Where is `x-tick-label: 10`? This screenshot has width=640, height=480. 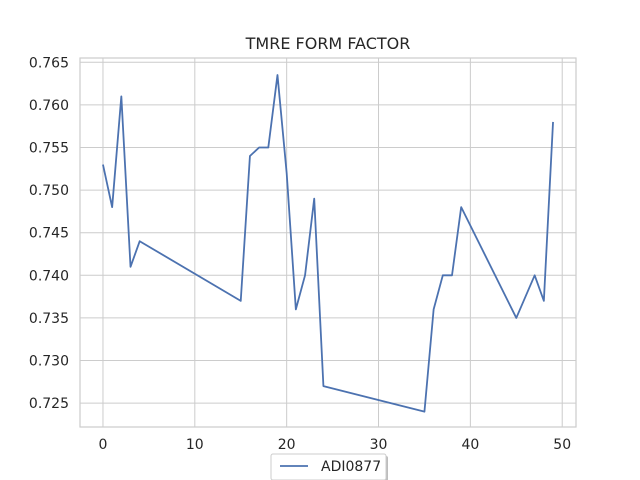 x-tick-label: 10 is located at coordinates (195, 445).